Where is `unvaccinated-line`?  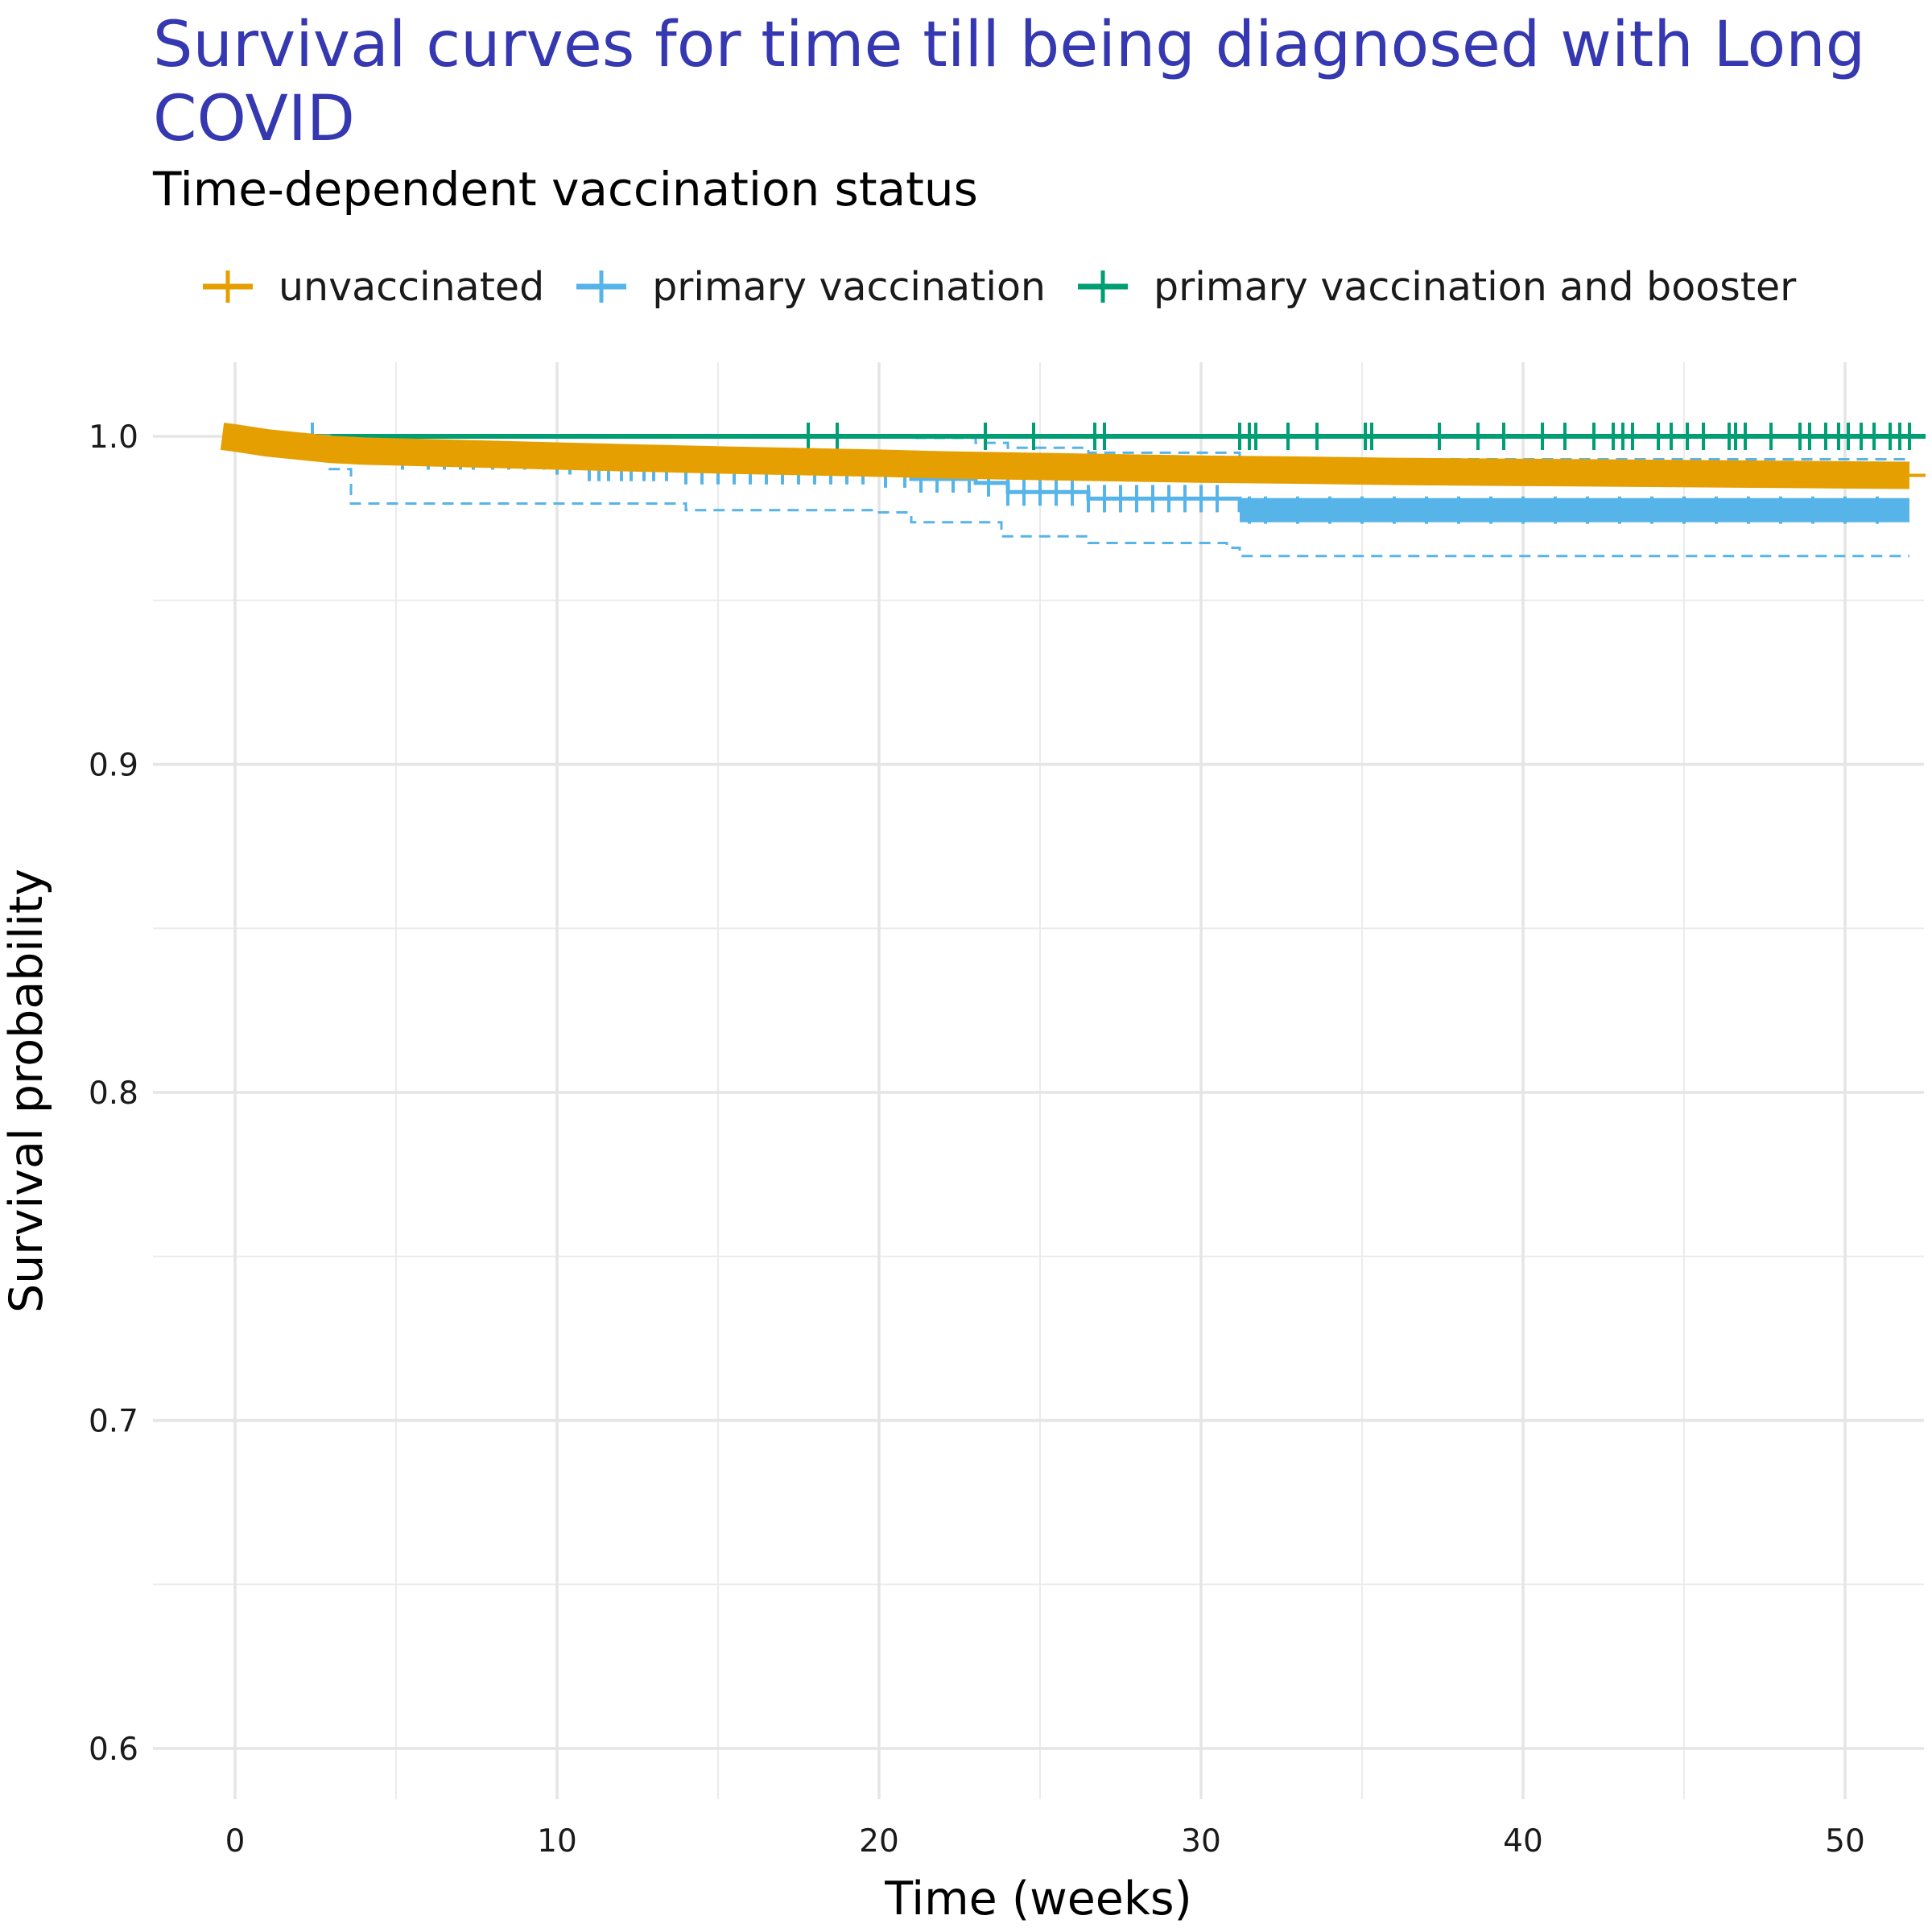
unvaccinated-line is located at coordinates (1065, 456).